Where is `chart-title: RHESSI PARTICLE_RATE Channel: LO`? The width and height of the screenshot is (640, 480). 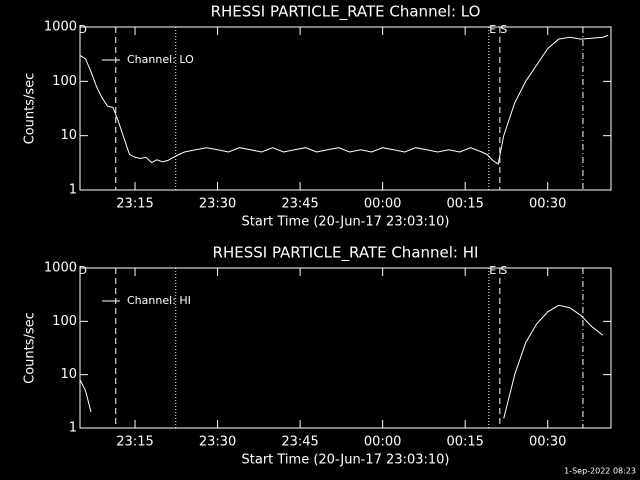 chart-title: RHESSI PARTICLE_RATE Channel: LO is located at coordinates (346, 12).